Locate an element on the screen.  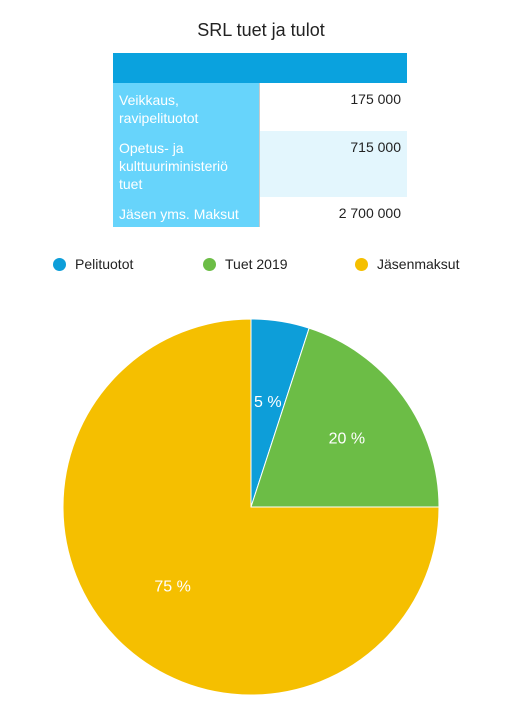
legend-item-tuet-2019: Tuet 2019 is located at coordinates (245, 264).